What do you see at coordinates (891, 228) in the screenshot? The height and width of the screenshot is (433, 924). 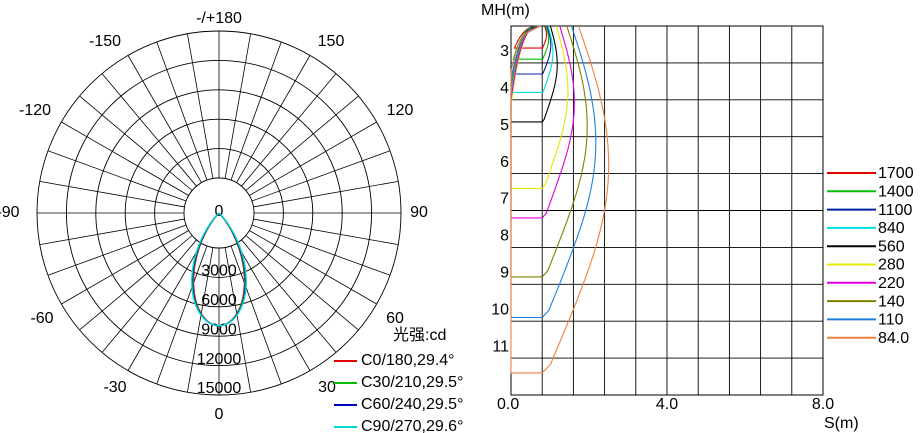 I see `isolux-legend-label: 840` at bounding box center [891, 228].